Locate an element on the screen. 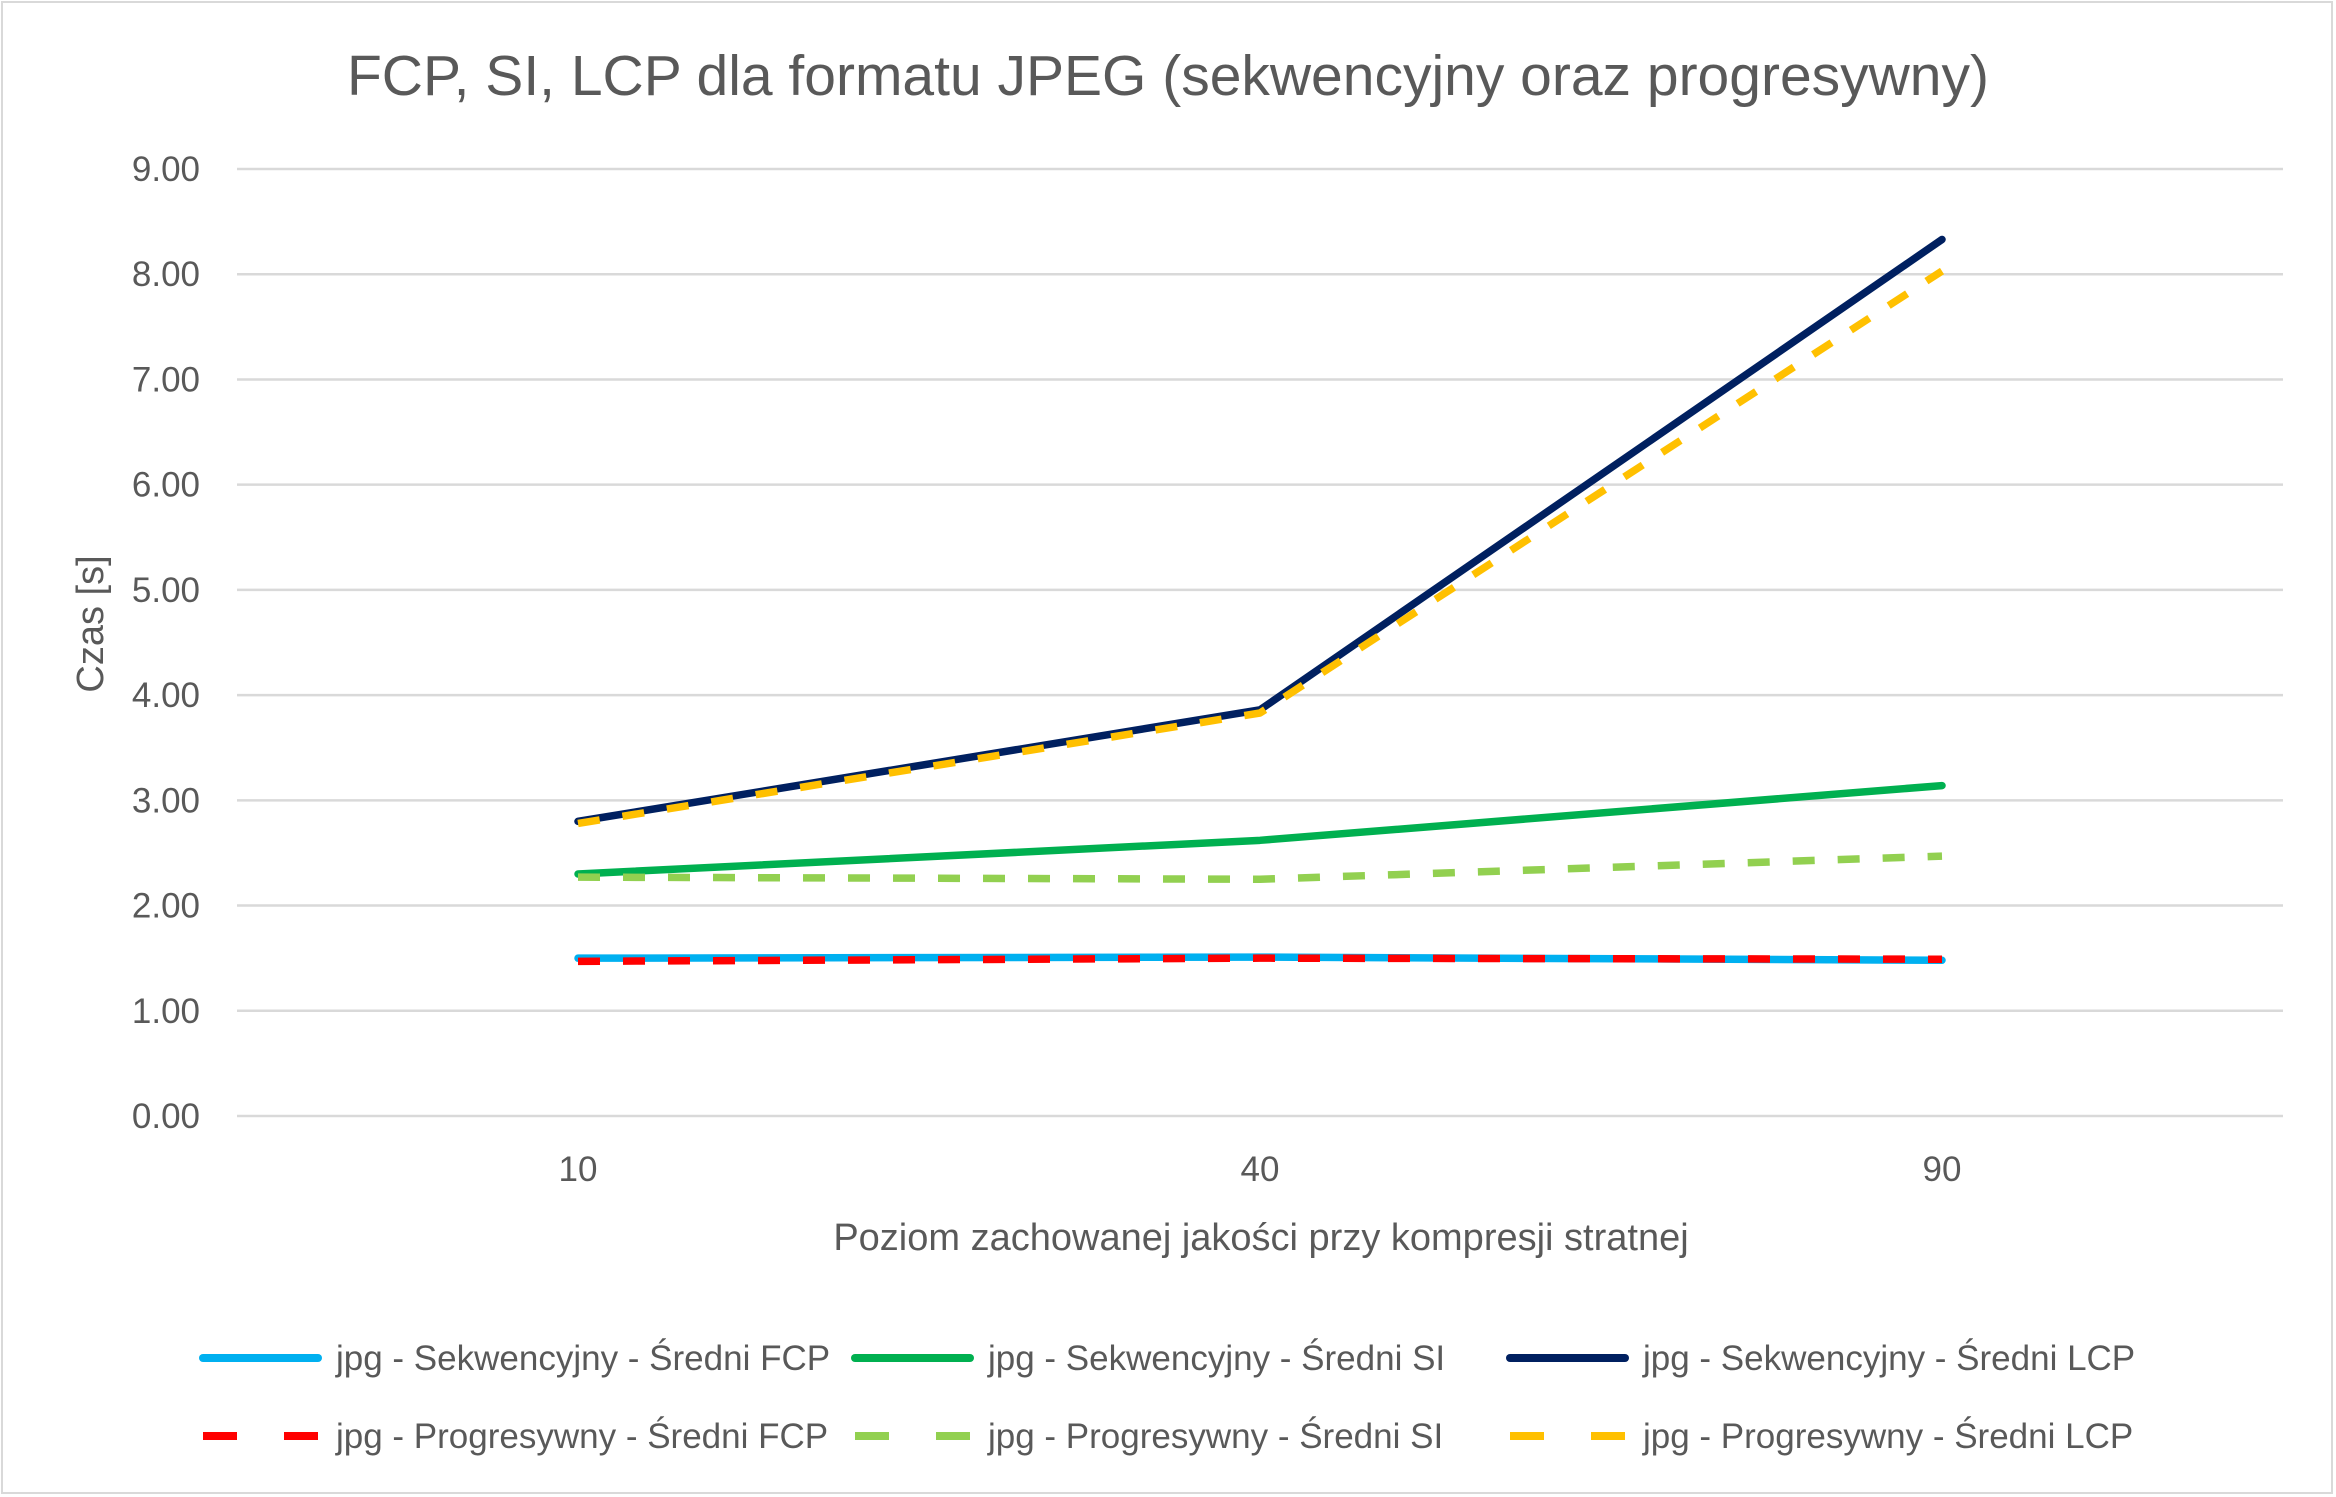 The height and width of the screenshot is (1497, 2336). legend-label-2: jpg - Sekwencyjny - Średni LCP is located at coordinates (1888, 1358).